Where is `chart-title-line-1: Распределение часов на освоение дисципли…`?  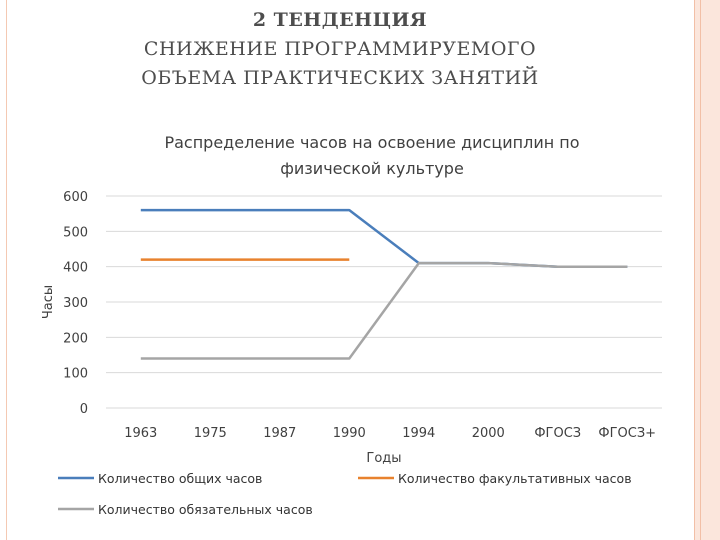
chart-title-line-1: Распределение часов на освоение дисципли… is located at coordinates (371, 142).